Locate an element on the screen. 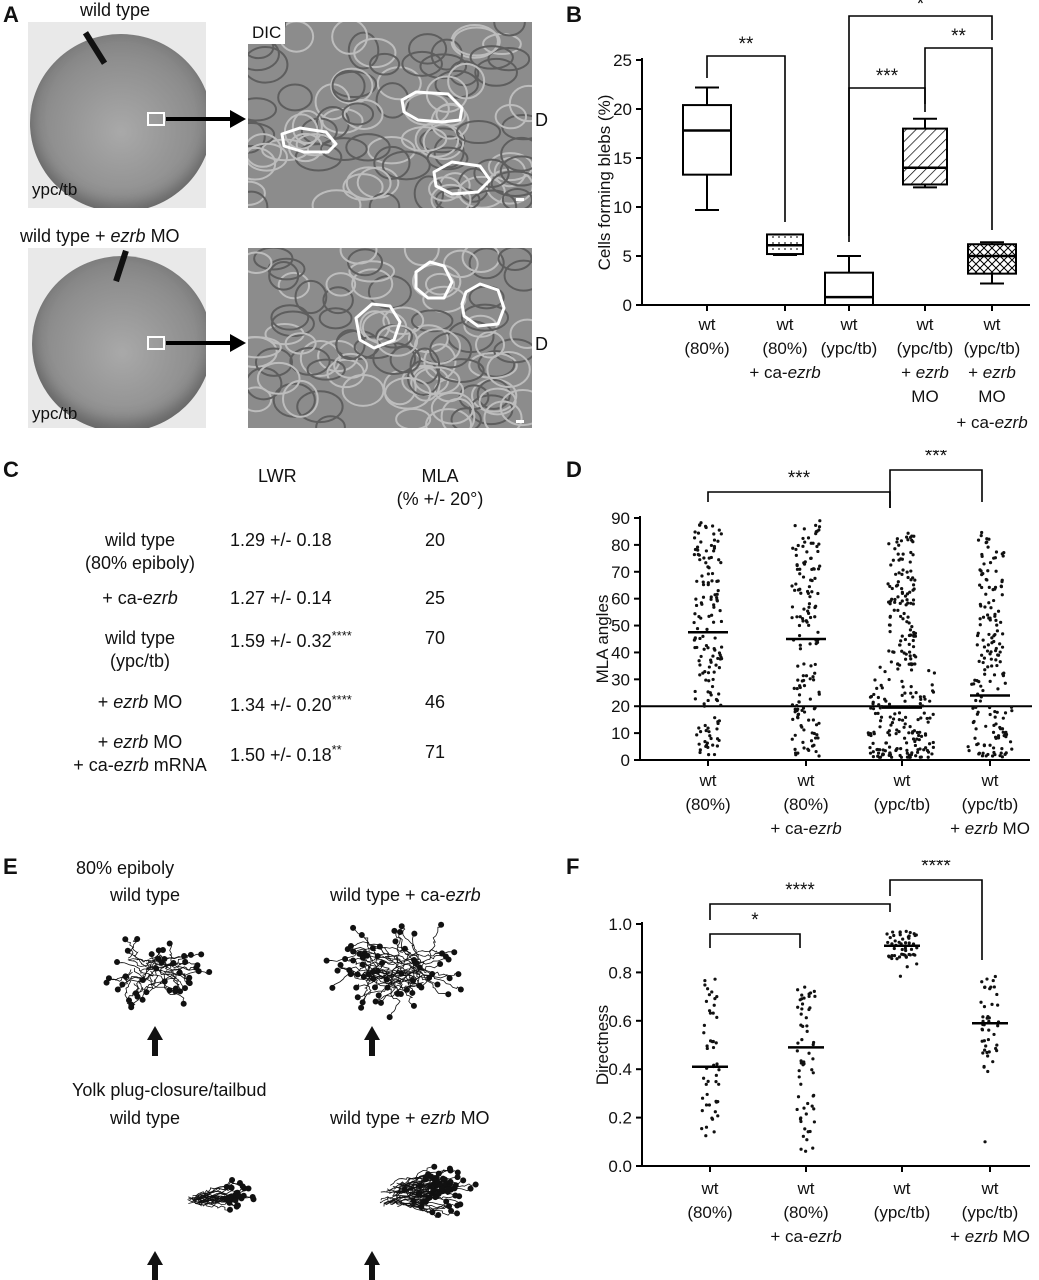  y-tick-label: 40 is located at coordinates (620, 652).